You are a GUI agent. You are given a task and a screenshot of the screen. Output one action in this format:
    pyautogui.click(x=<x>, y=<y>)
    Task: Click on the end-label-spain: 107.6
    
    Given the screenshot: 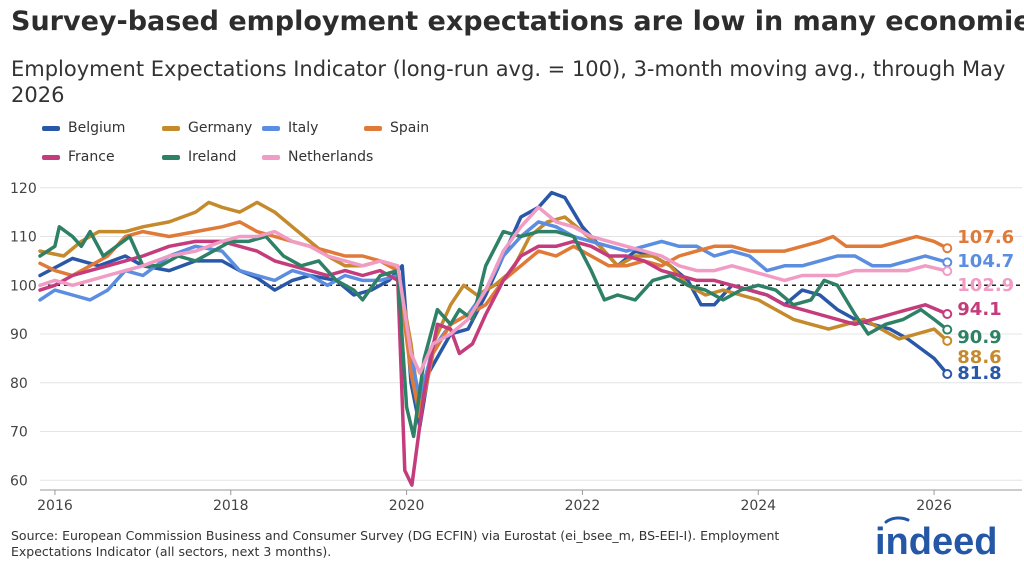 What is the action you would take?
    pyautogui.click(x=985, y=237)
    